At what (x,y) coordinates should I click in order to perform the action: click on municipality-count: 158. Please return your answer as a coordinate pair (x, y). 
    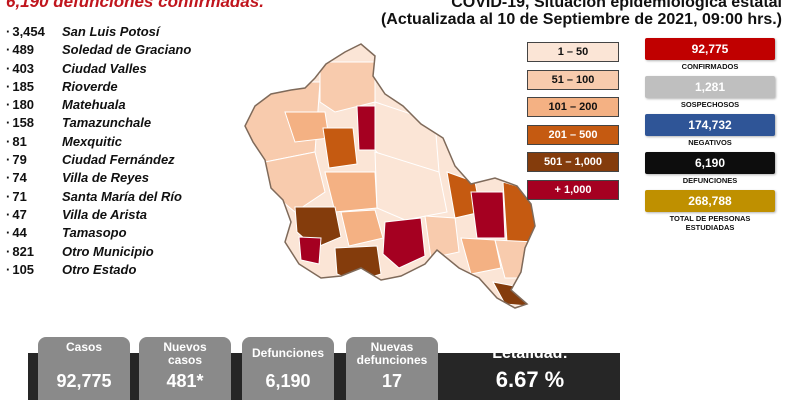
    Looking at the image, I should click on (23, 123).